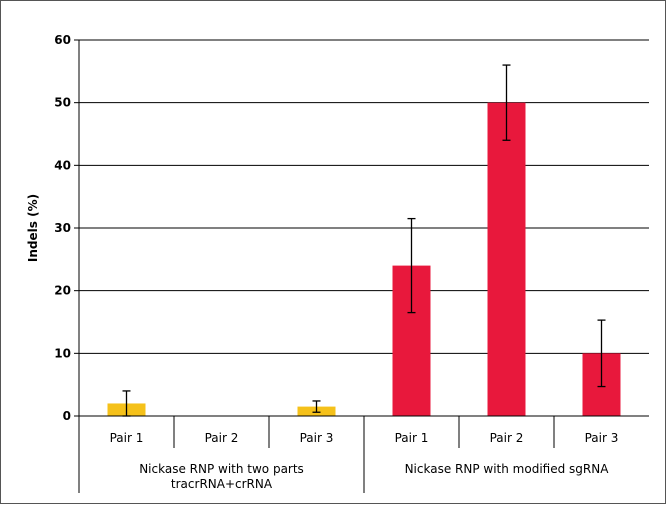  Describe the element at coordinates (62, 165) in the screenshot. I see `y-tick-label: 40` at that location.